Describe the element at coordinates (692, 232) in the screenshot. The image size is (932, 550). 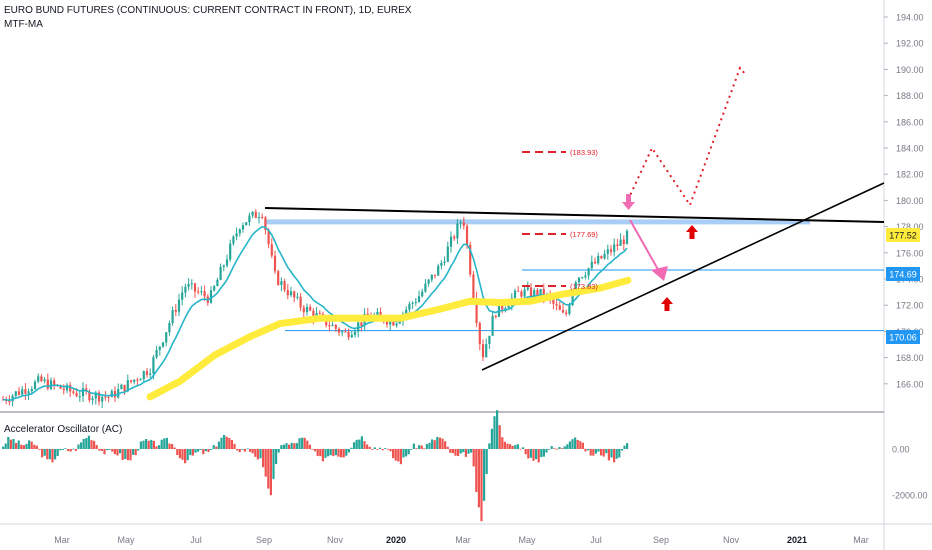
I see `up-arrow-icon` at that location.